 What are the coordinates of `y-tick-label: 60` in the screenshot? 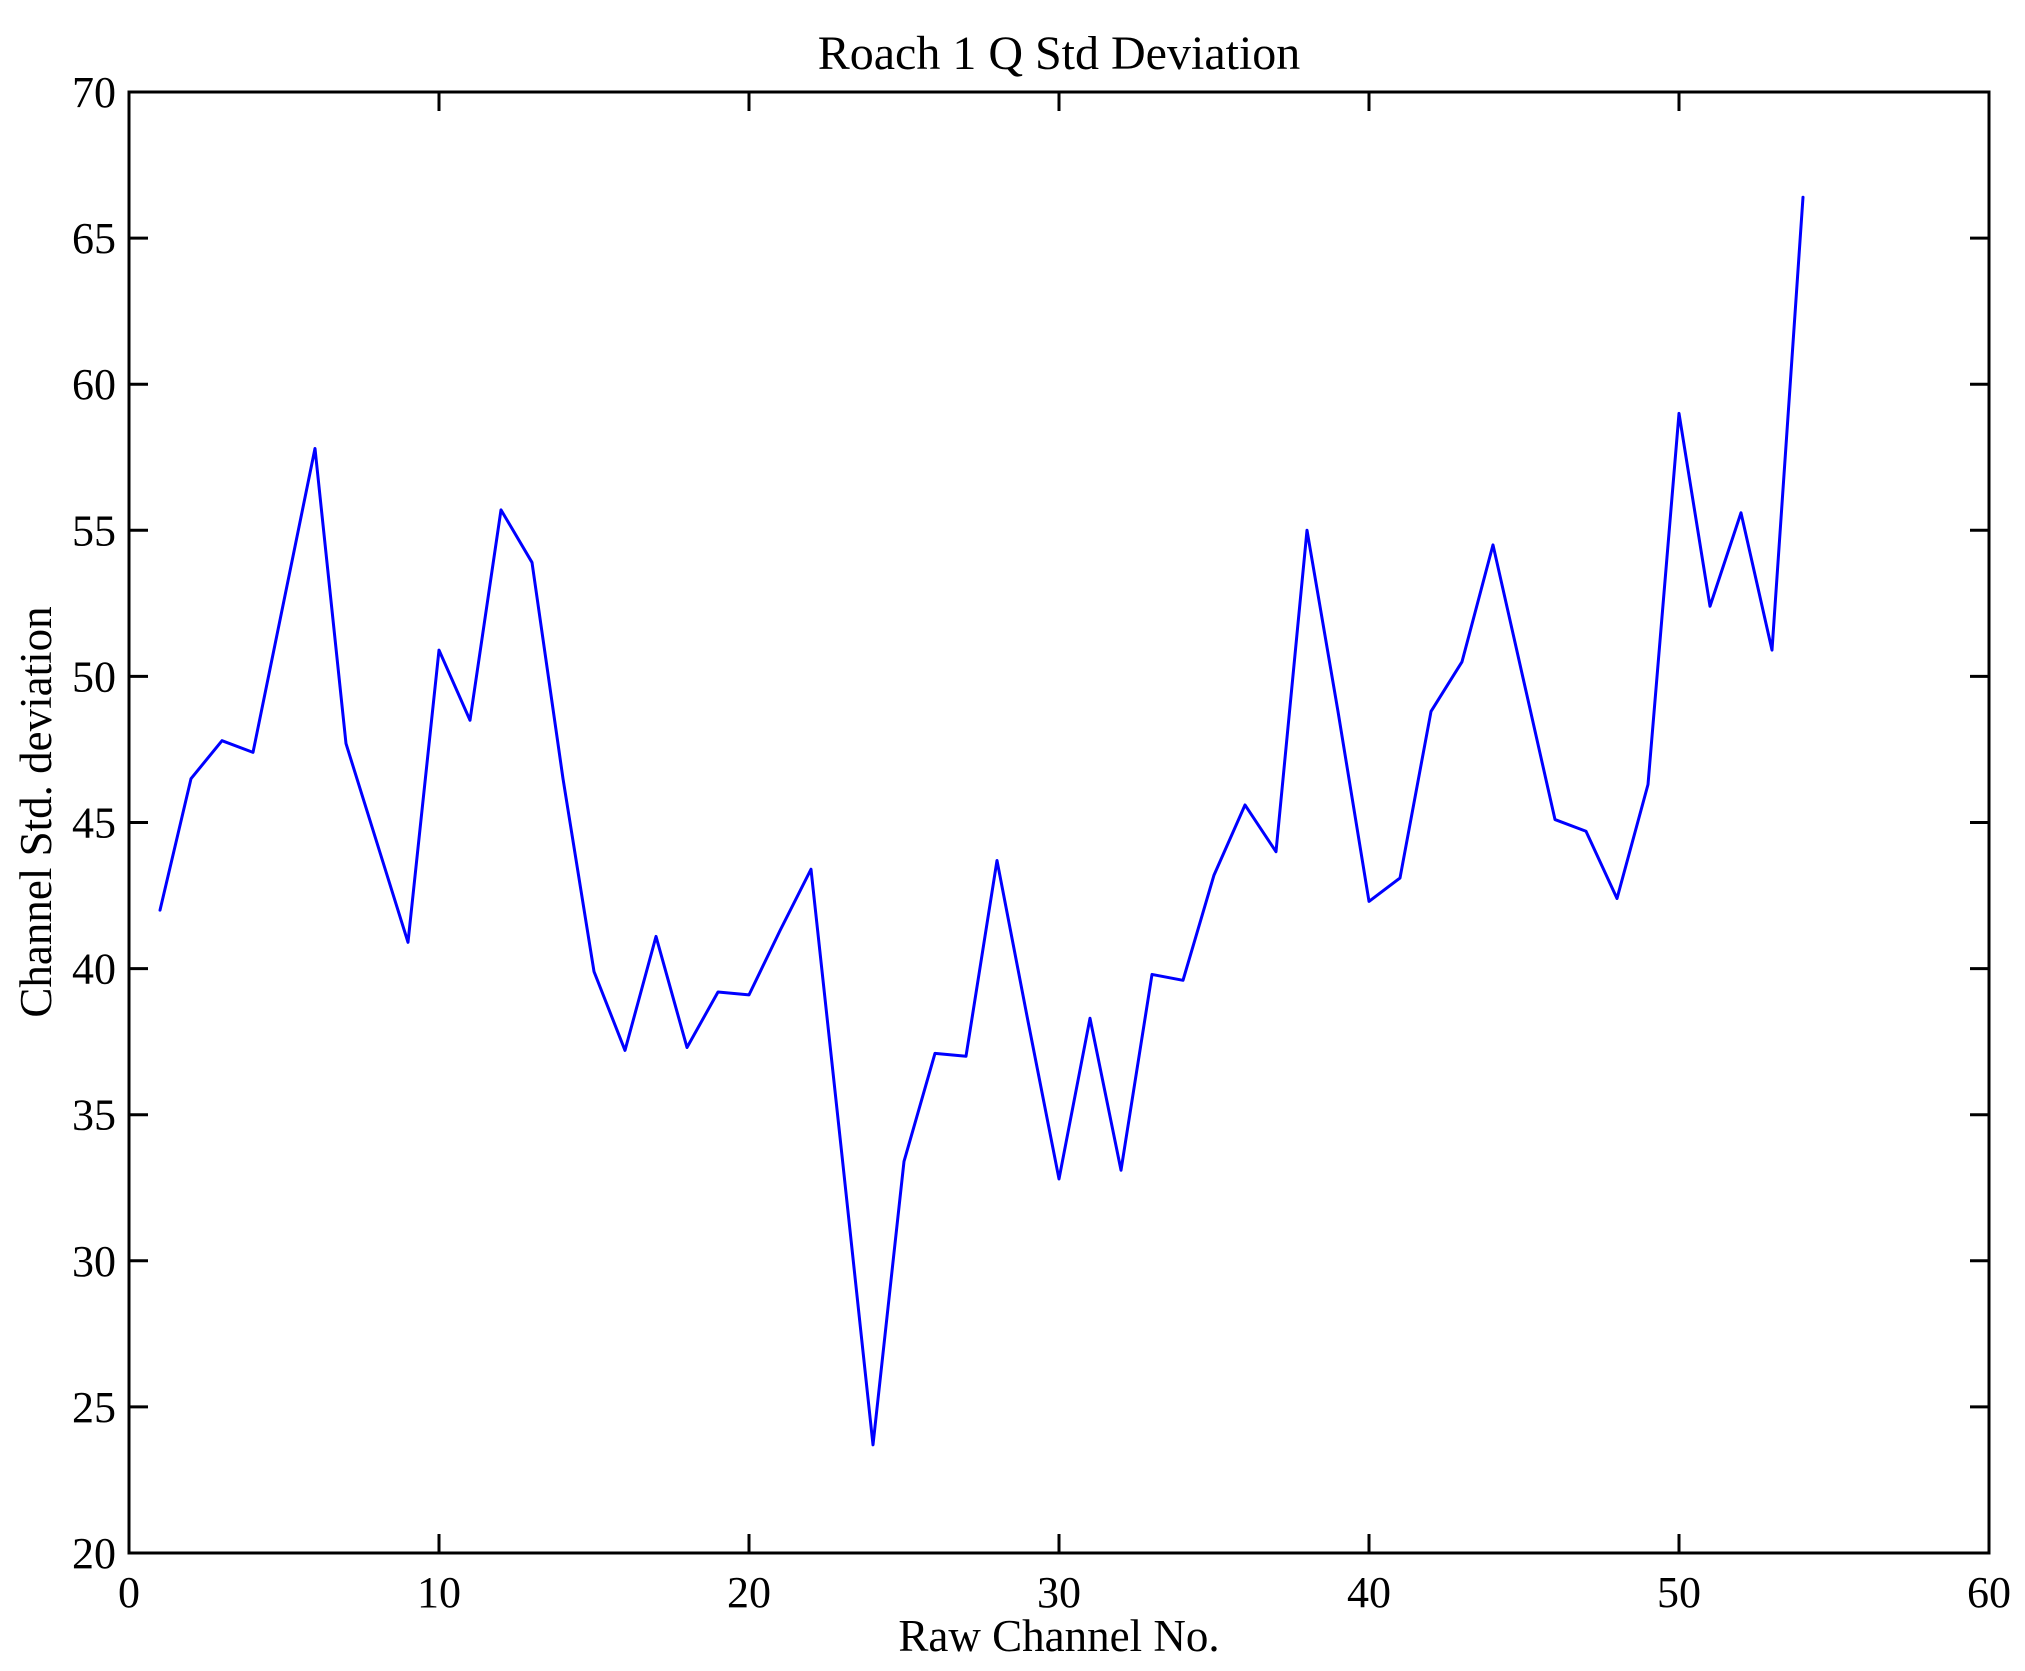 It's located at (94, 384).